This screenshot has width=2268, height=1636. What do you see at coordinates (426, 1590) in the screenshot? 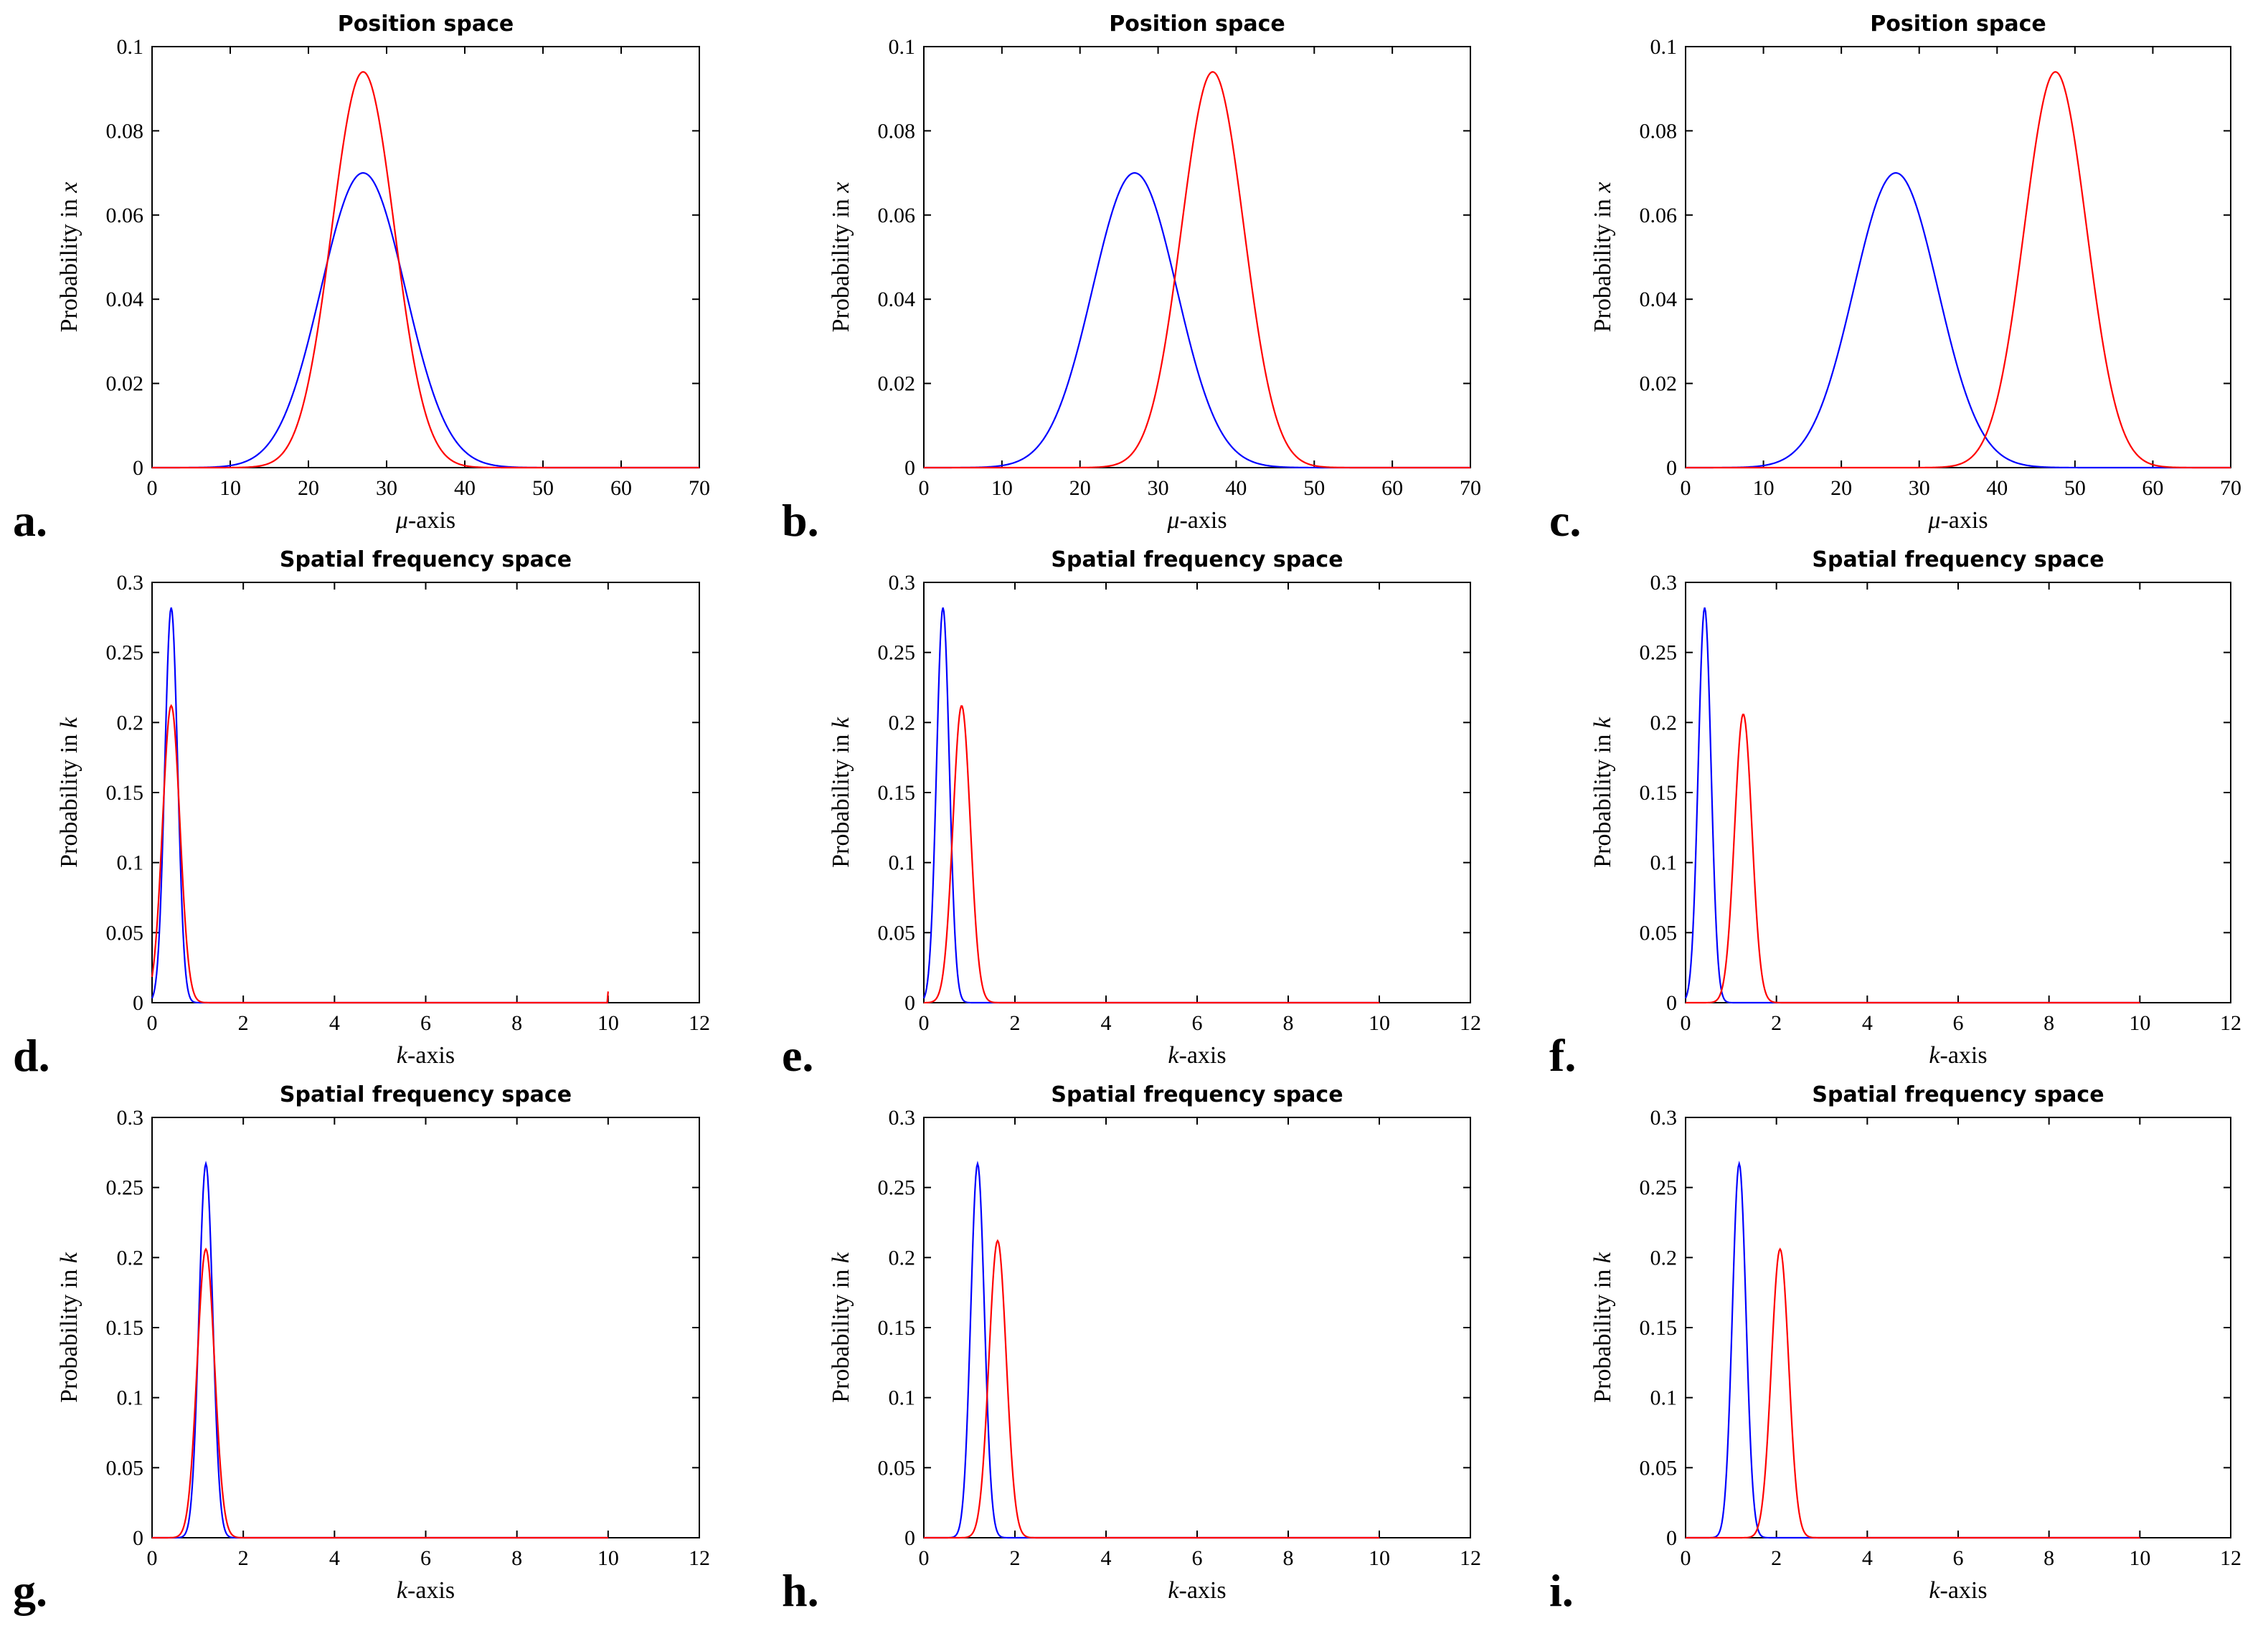
I see `x-axis-label: k-axis` at bounding box center [426, 1590].